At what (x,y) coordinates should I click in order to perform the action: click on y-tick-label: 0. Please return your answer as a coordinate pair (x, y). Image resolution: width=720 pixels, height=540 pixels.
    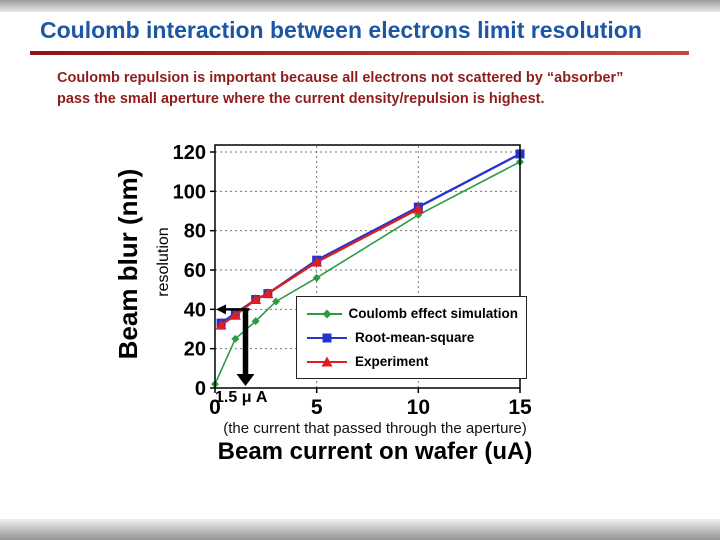
    Looking at the image, I should click on (200, 389).